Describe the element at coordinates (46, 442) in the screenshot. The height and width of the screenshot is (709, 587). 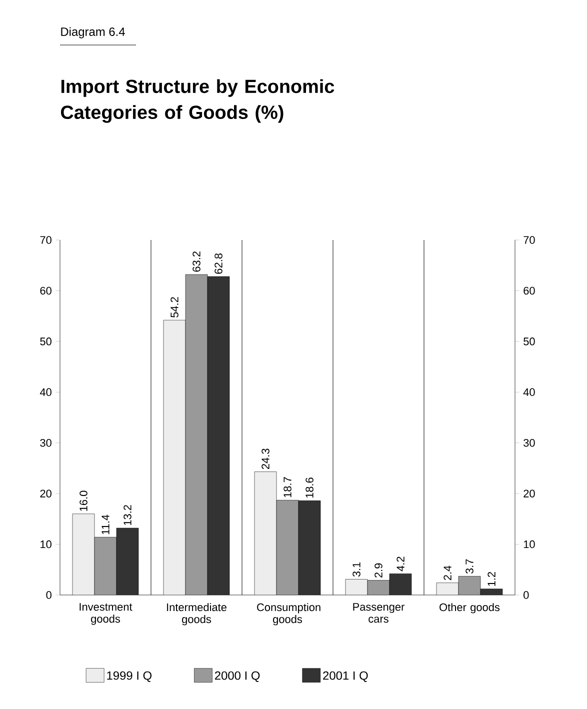
I see `y2-tick-label: 30` at that location.